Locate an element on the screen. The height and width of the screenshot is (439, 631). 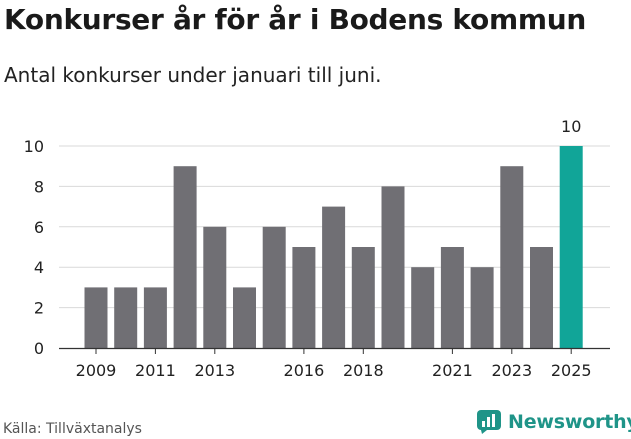
x-tick-label: 2023 is located at coordinates (511, 370).